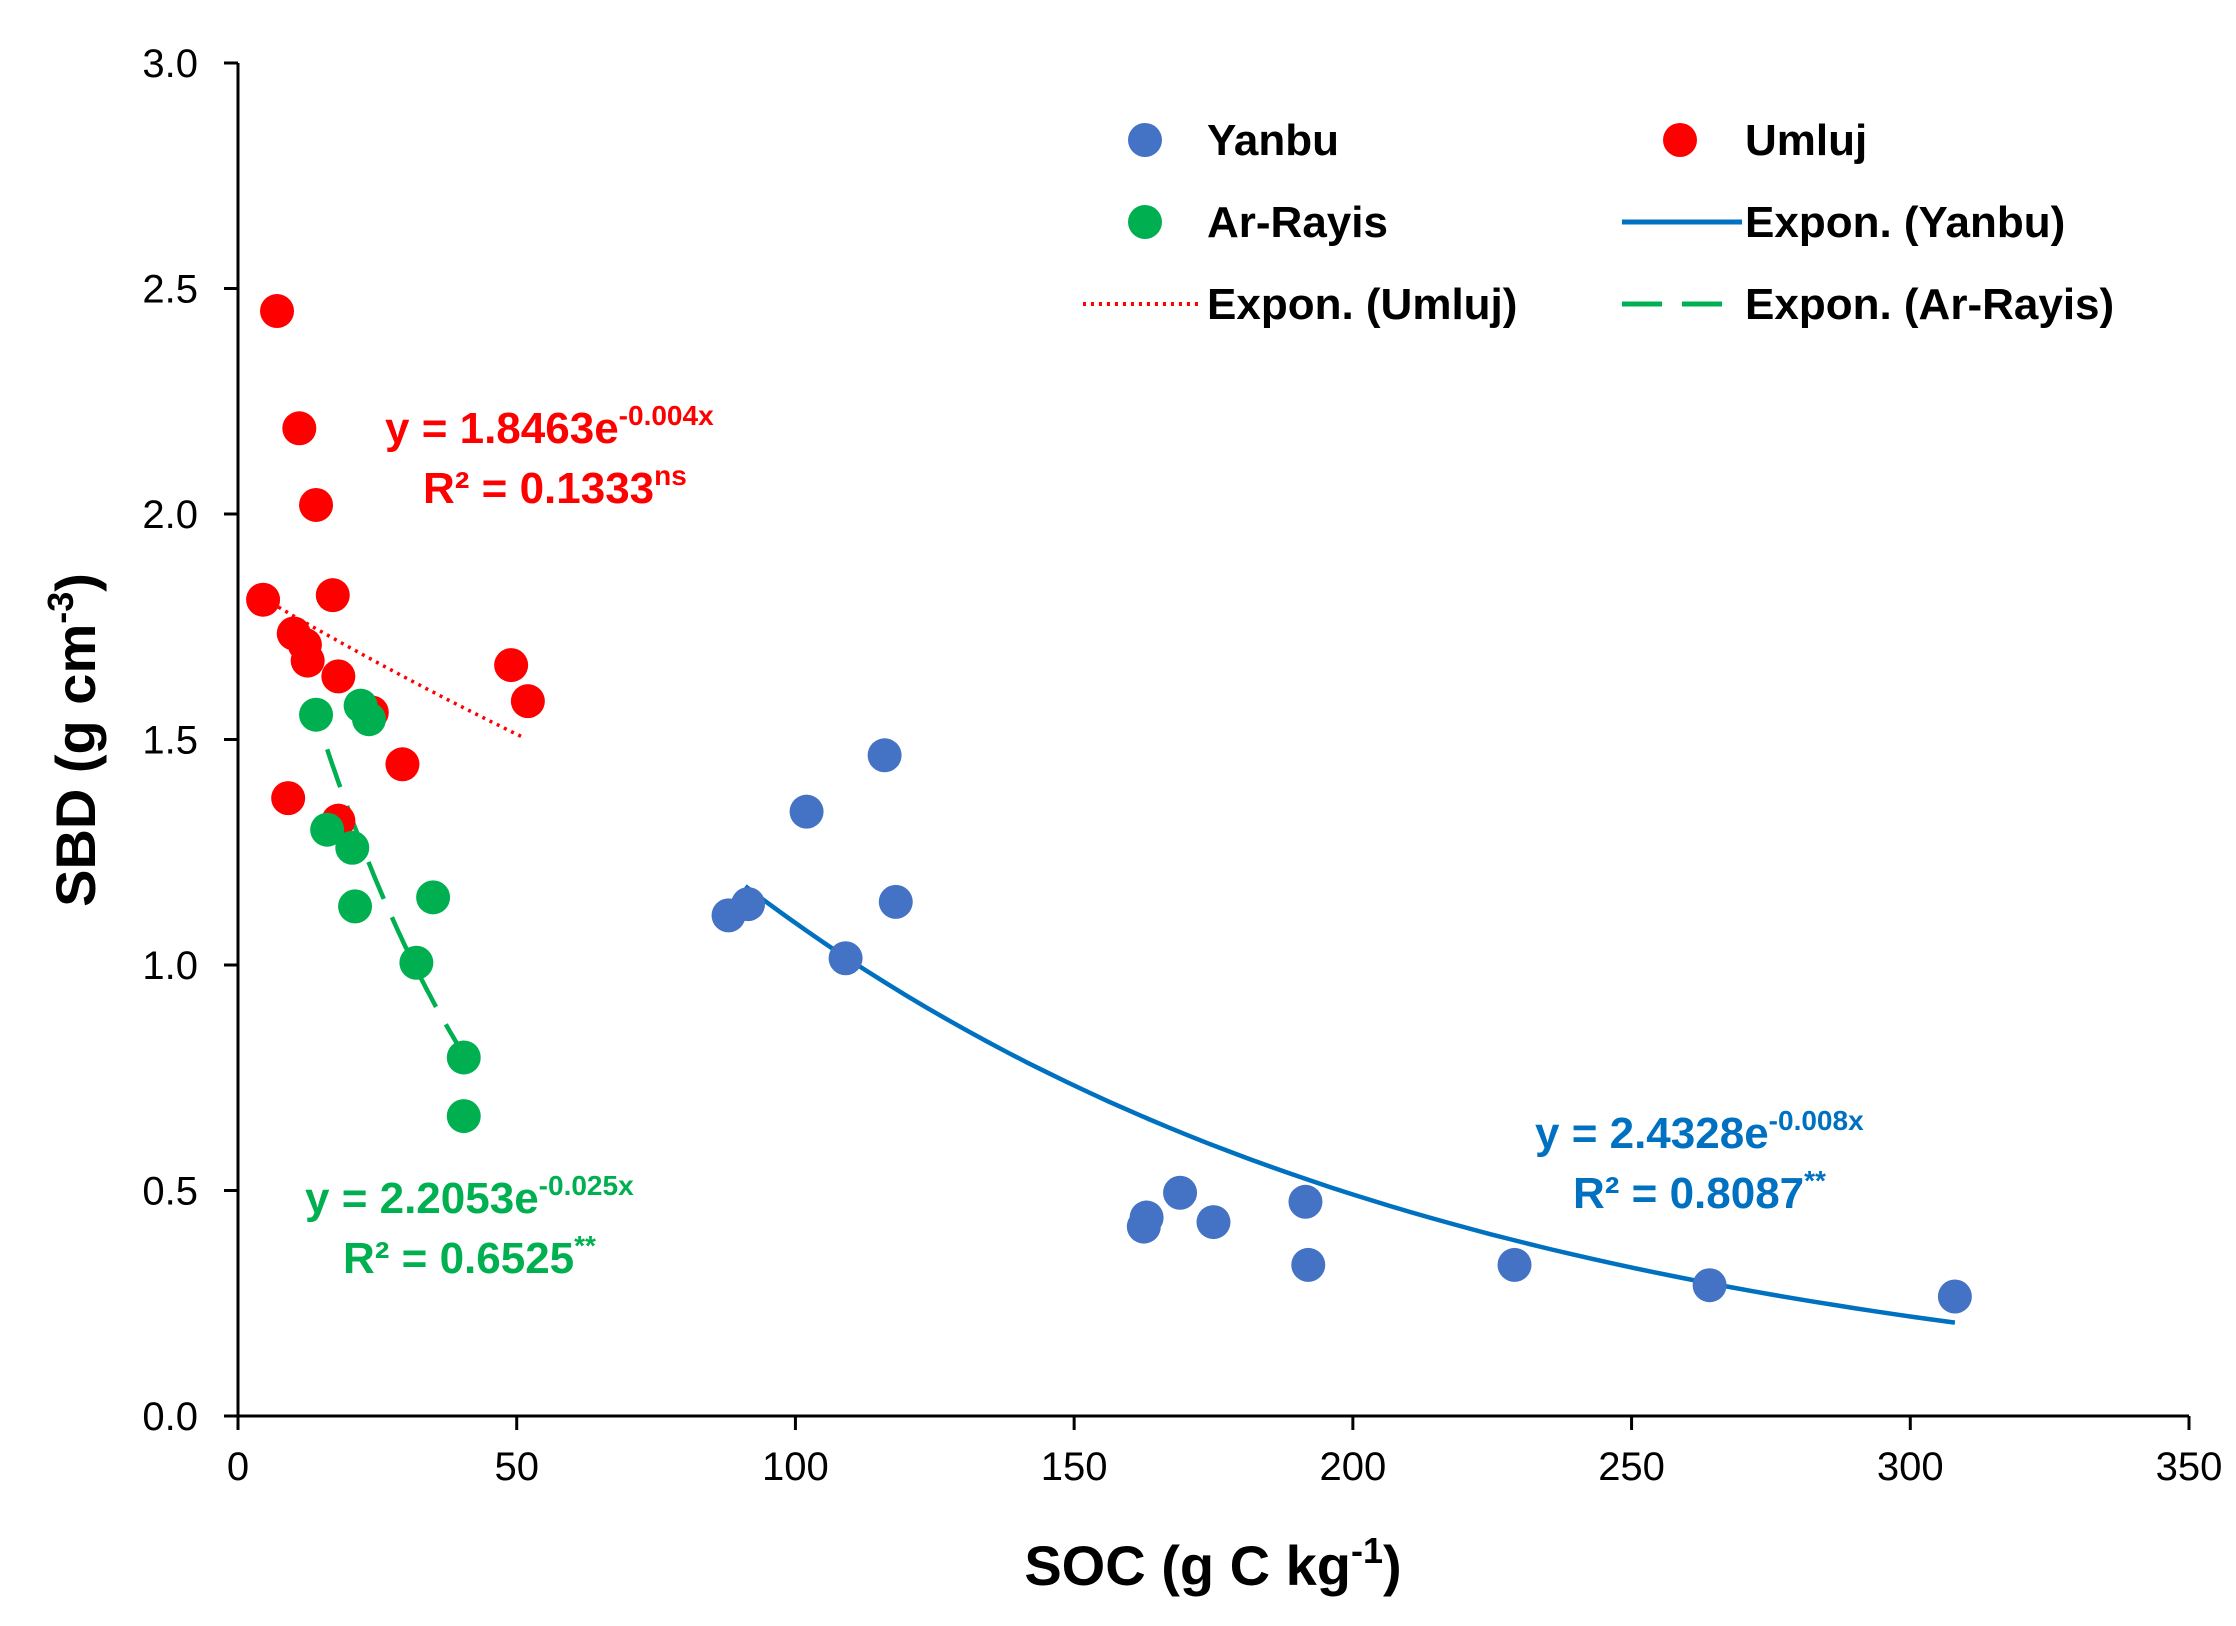 The height and width of the screenshot is (1626, 2236). Describe the element at coordinates (1680, 140) in the screenshot. I see `legend-marker-umluj` at that location.